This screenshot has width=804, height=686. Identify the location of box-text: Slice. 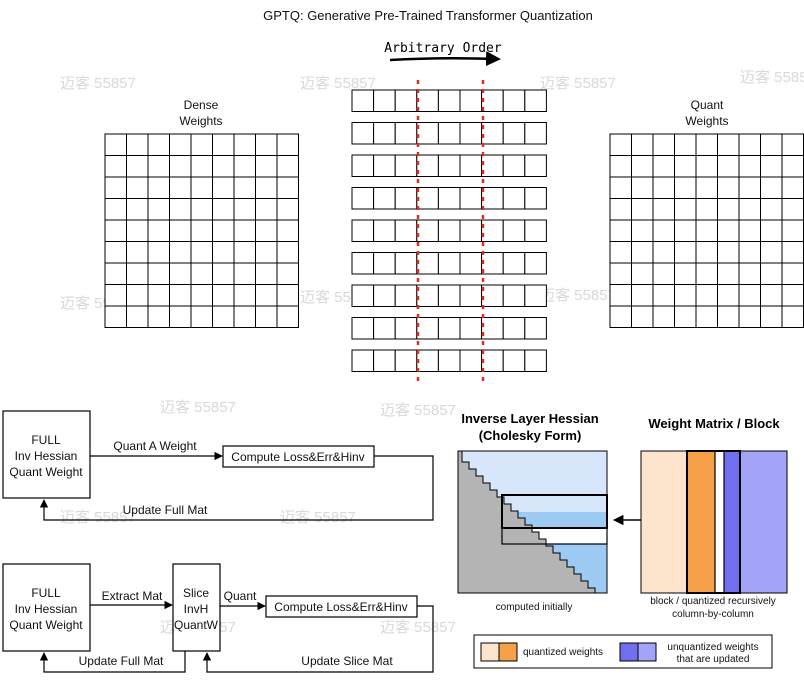
(196, 593).